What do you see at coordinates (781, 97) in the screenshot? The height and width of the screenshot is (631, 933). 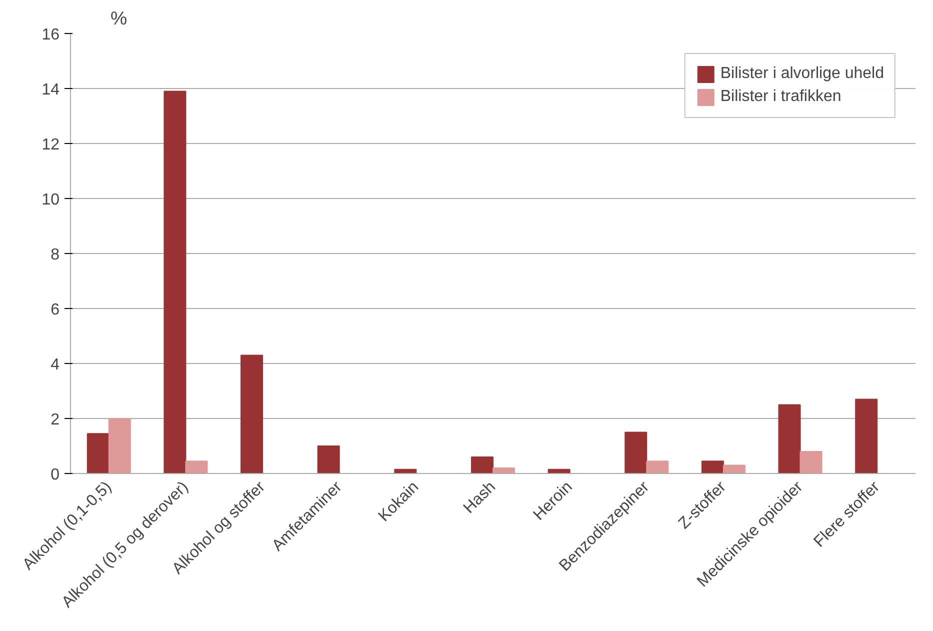 I see `legend-label: Bilister i trafikken` at bounding box center [781, 97].